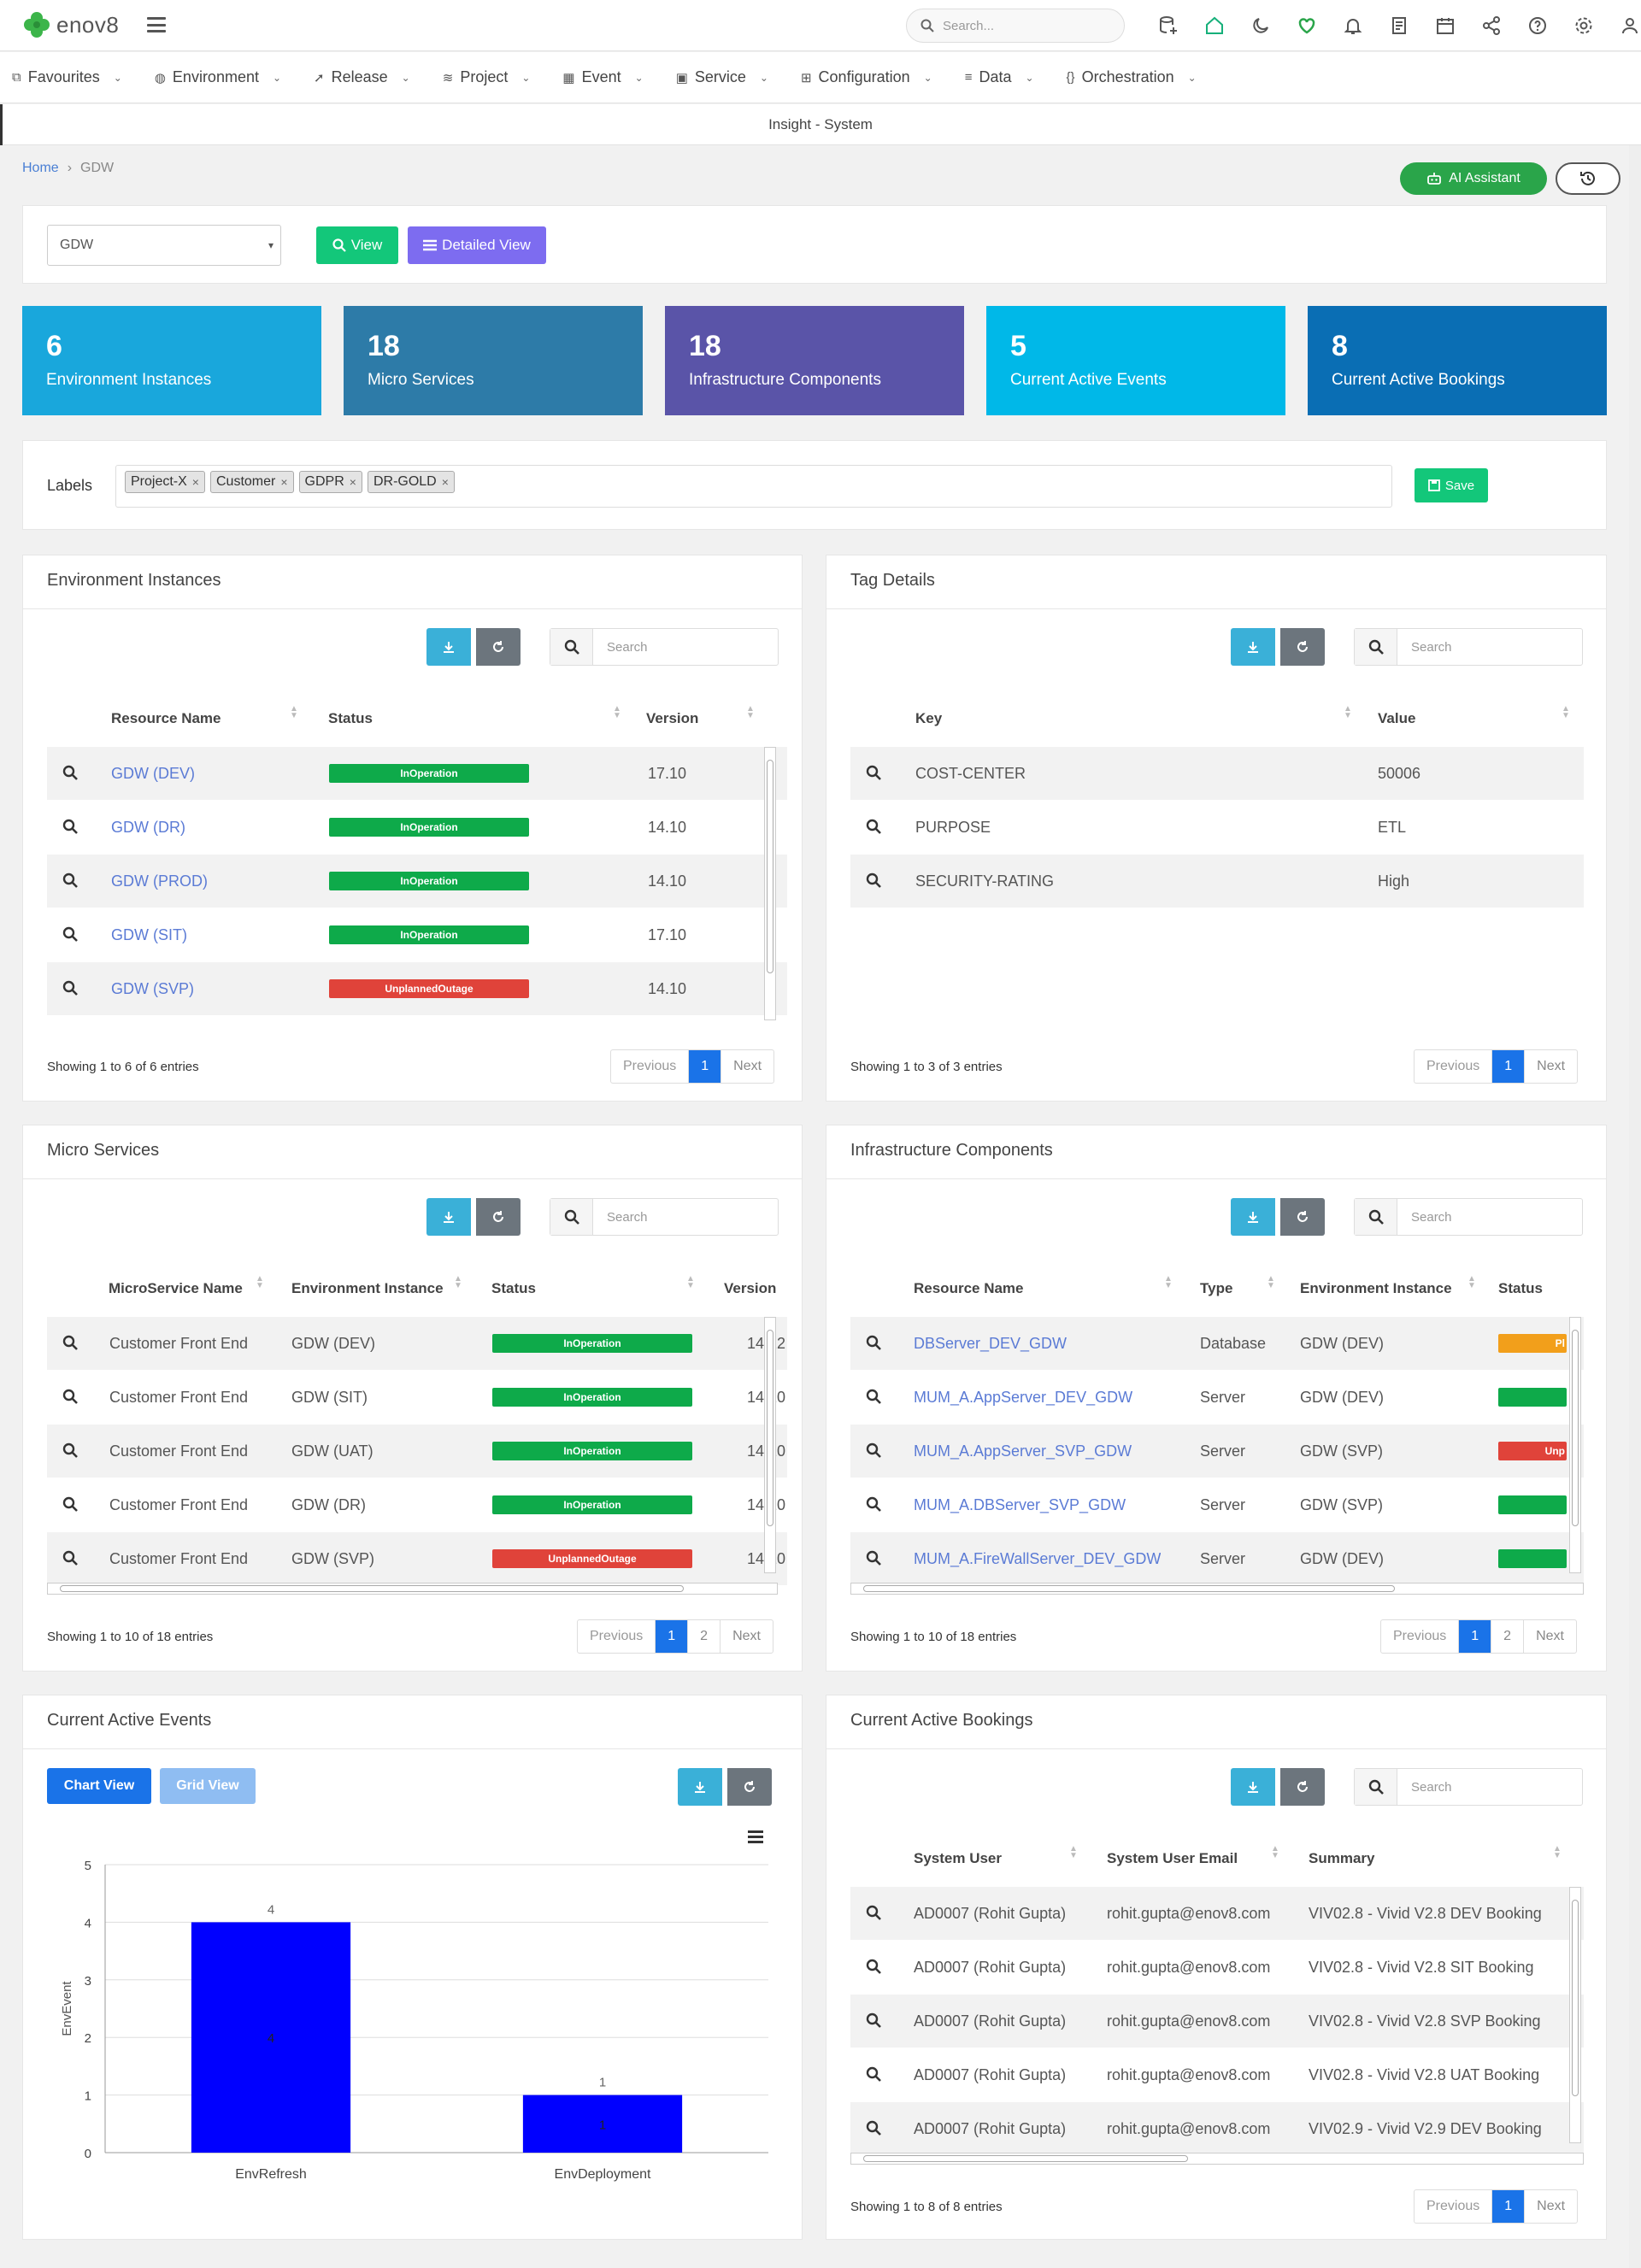  What do you see at coordinates (1168, 26) in the screenshot?
I see `database-add-icon` at bounding box center [1168, 26].